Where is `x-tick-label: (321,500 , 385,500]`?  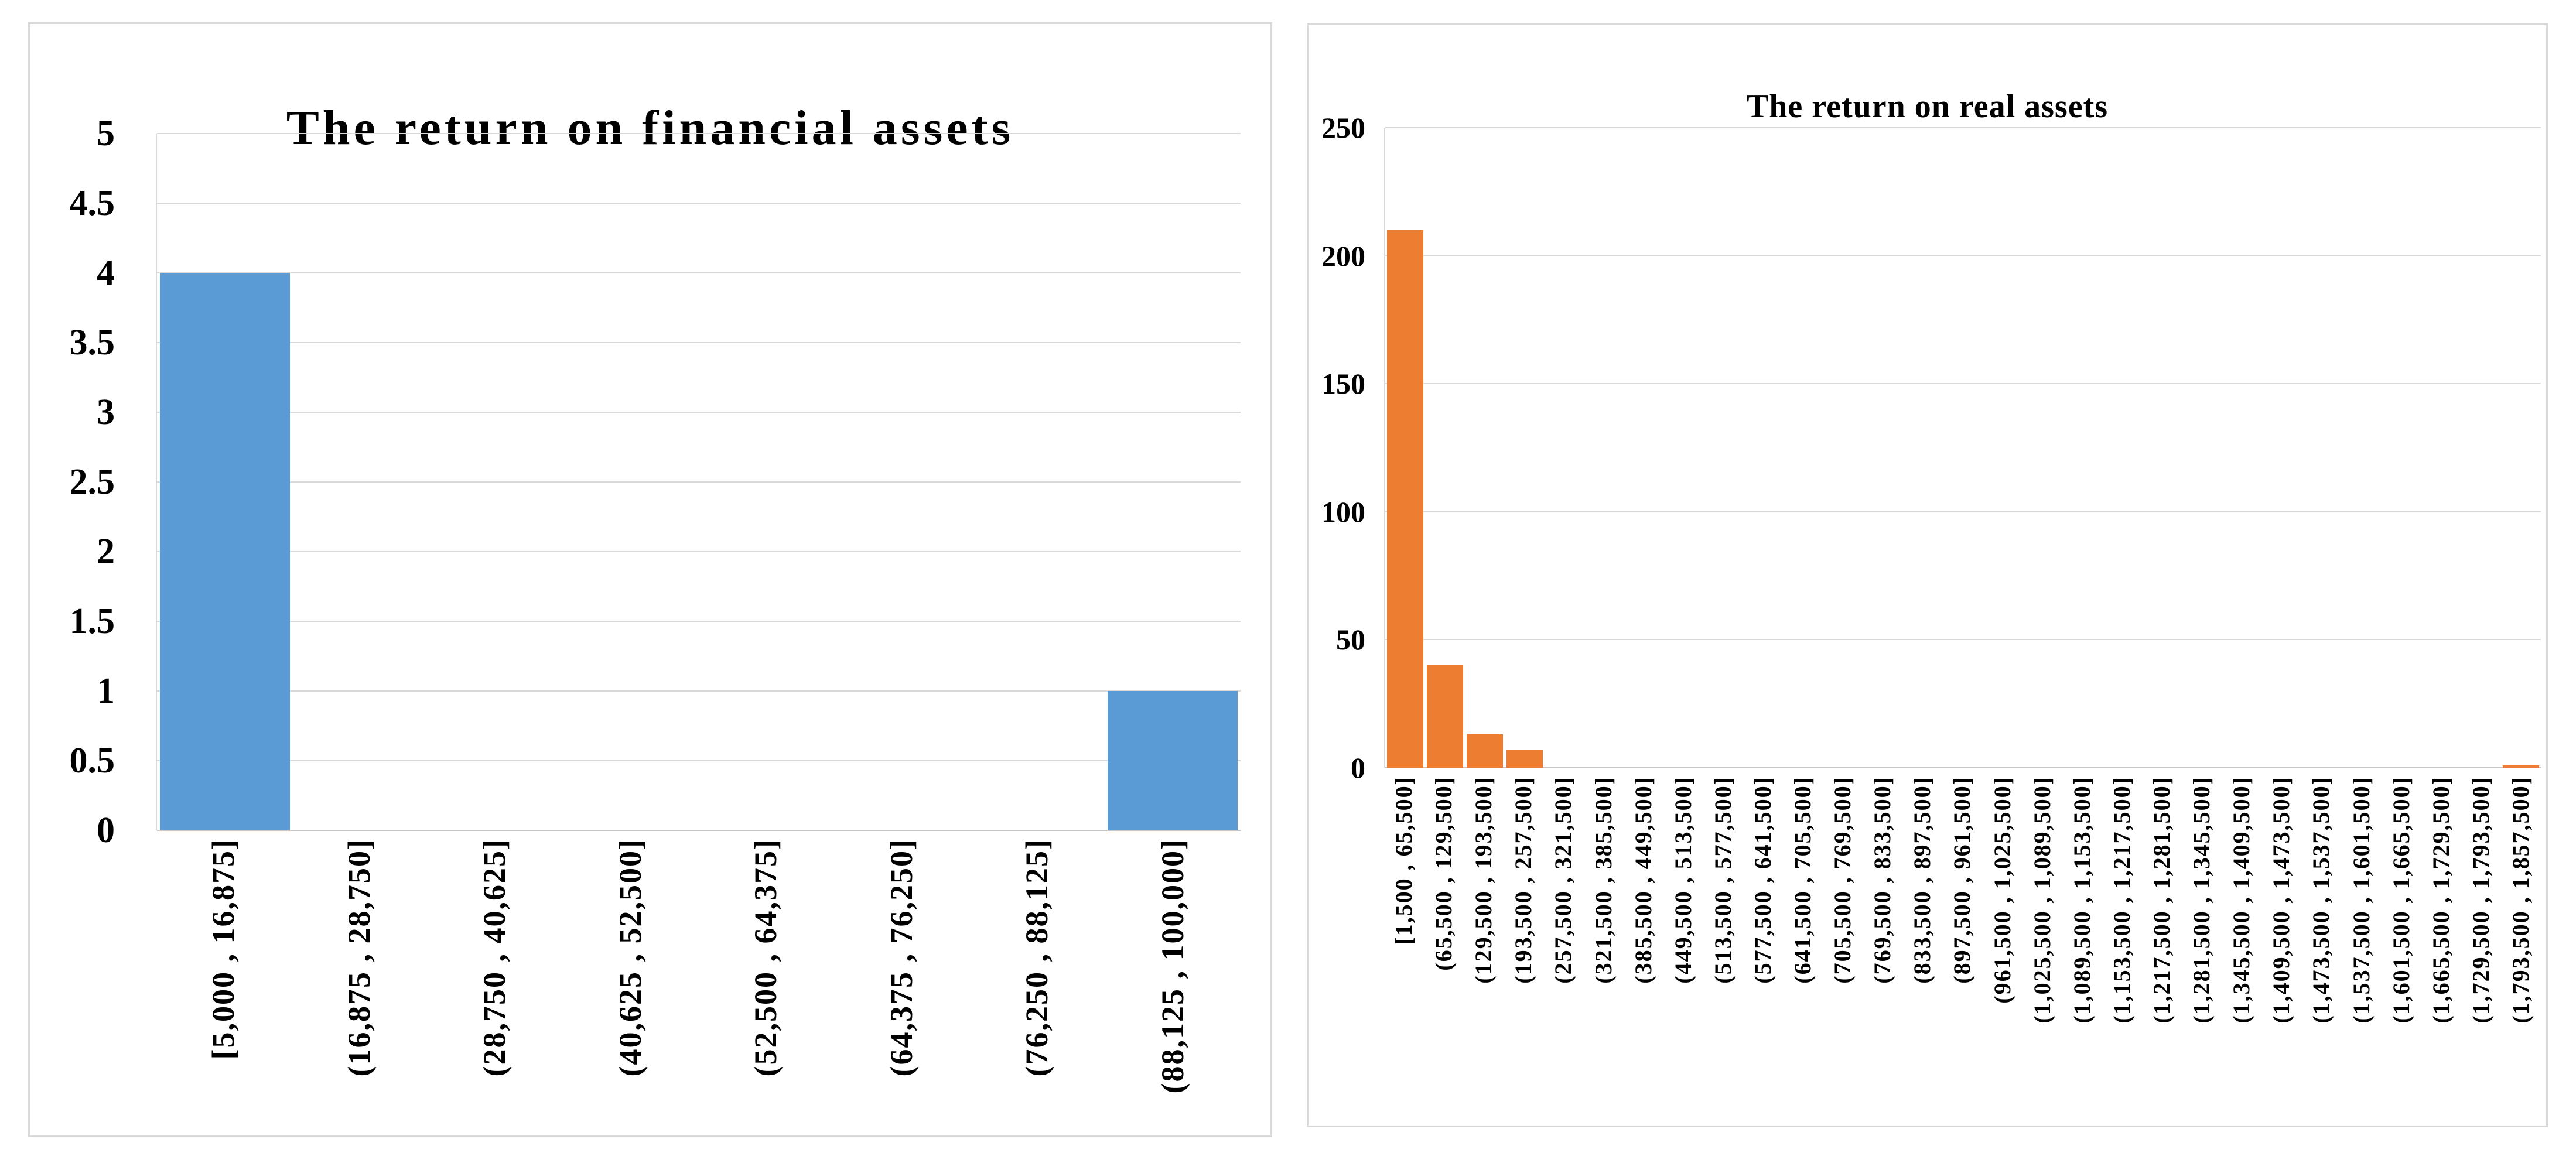 x-tick-label: (321,500 , 385,500] is located at coordinates (1603, 880).